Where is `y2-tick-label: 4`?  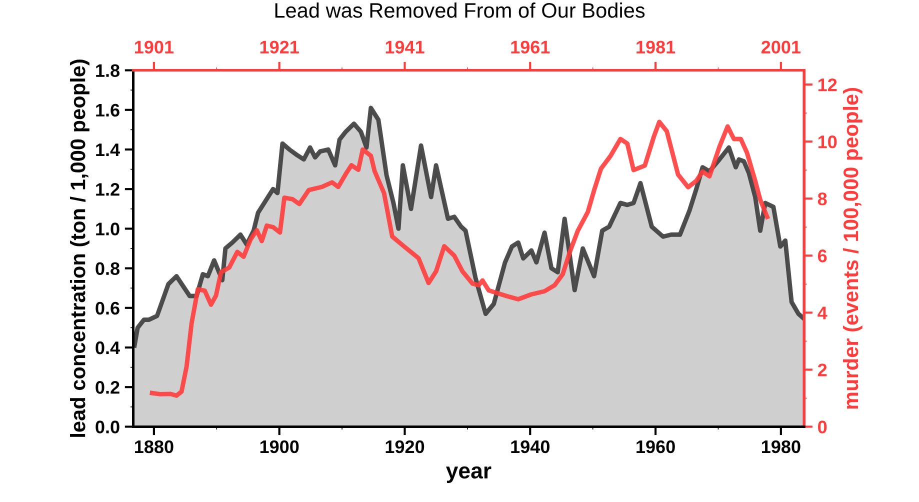
y2-tick-label: 4 is located at coordinates (823, 313).